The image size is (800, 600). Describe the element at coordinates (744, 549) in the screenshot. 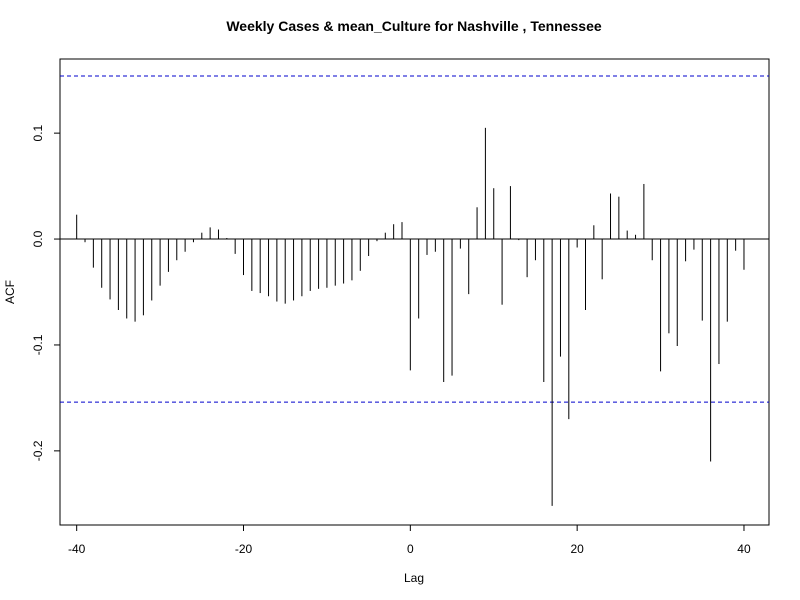

I see `x-tick-label: 40` at that location.